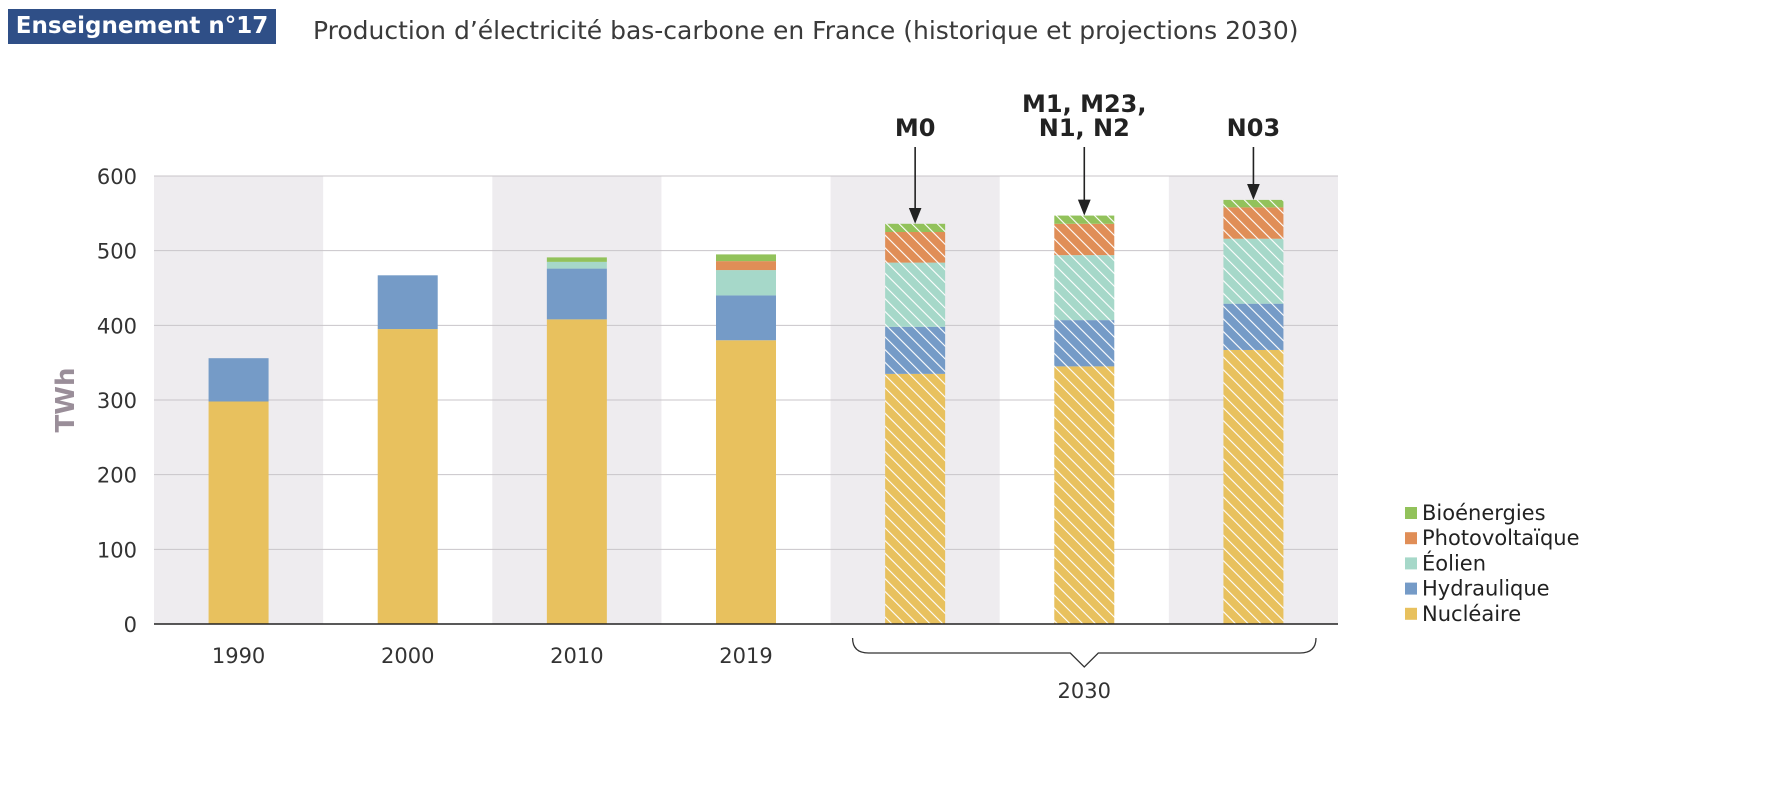  I want to click on group-label-2030: 2030, so click(1084, 691).